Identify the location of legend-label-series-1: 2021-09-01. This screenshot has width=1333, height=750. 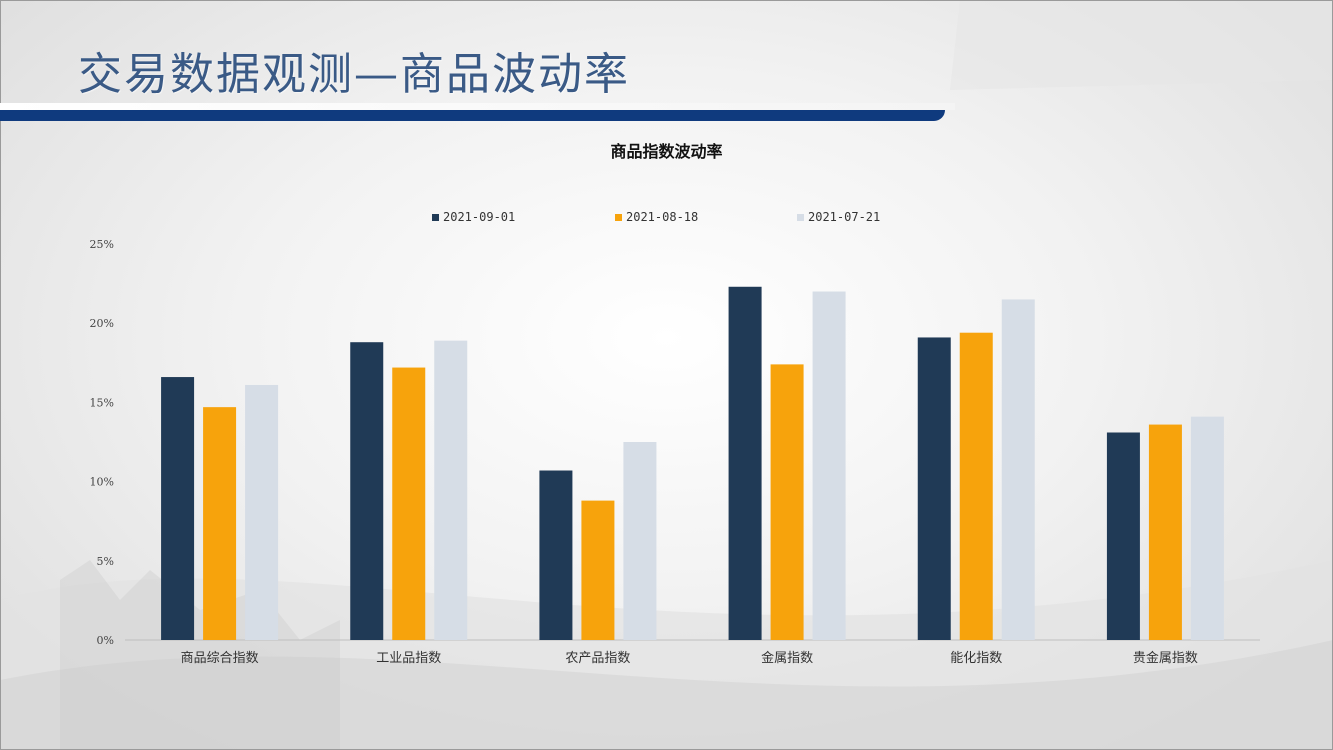
(479, 217).